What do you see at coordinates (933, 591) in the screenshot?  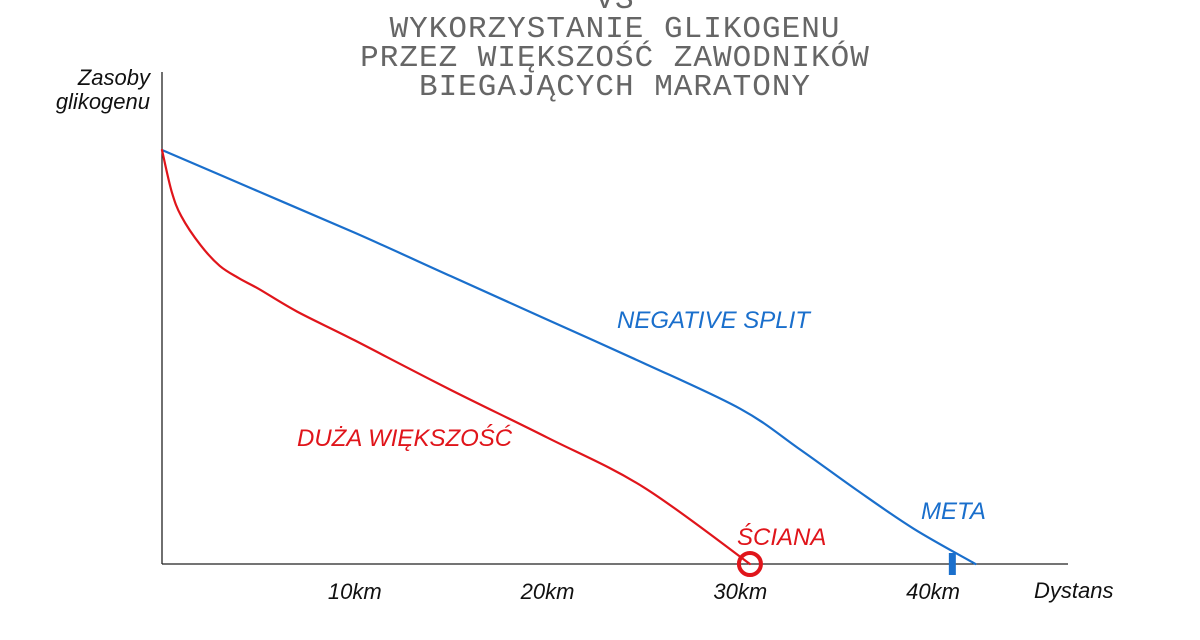 I see `x-tick-label: 40km` at bounding box center [933, 591].